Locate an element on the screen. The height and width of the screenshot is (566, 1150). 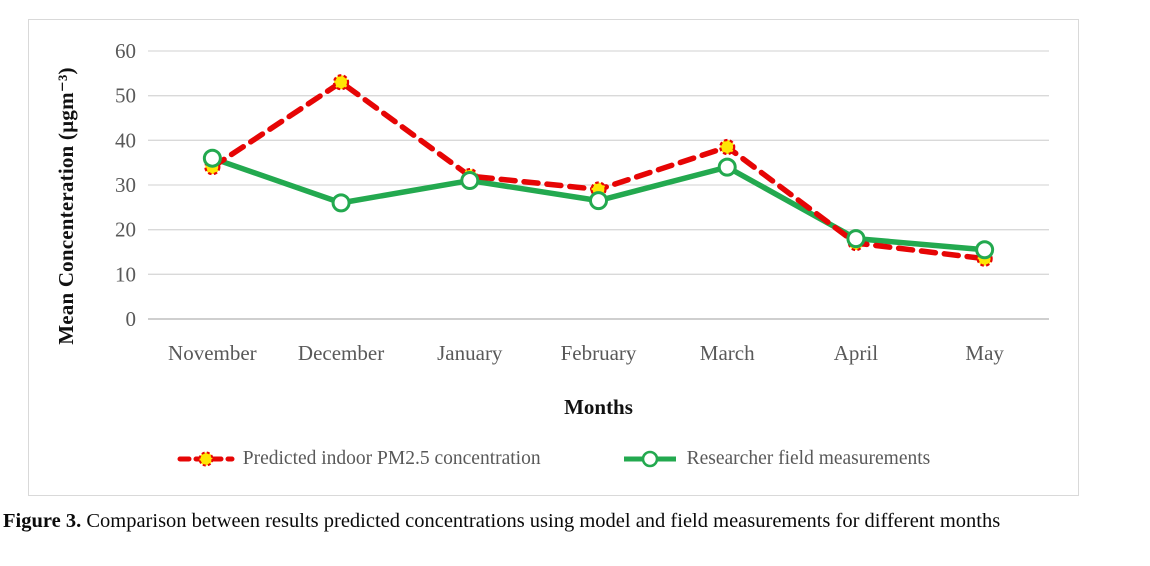
legend-item-measured: Researcher field measurements is located at coordinates (776, 459).